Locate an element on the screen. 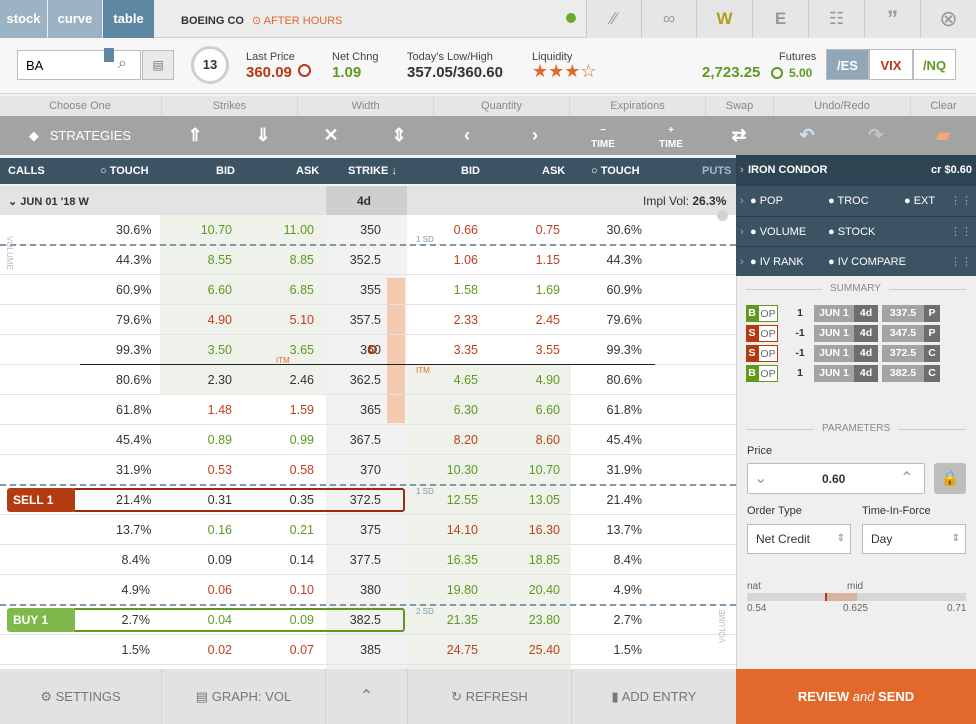  strikes-down-icon: ⇓ is located at coordinates (263, 135).